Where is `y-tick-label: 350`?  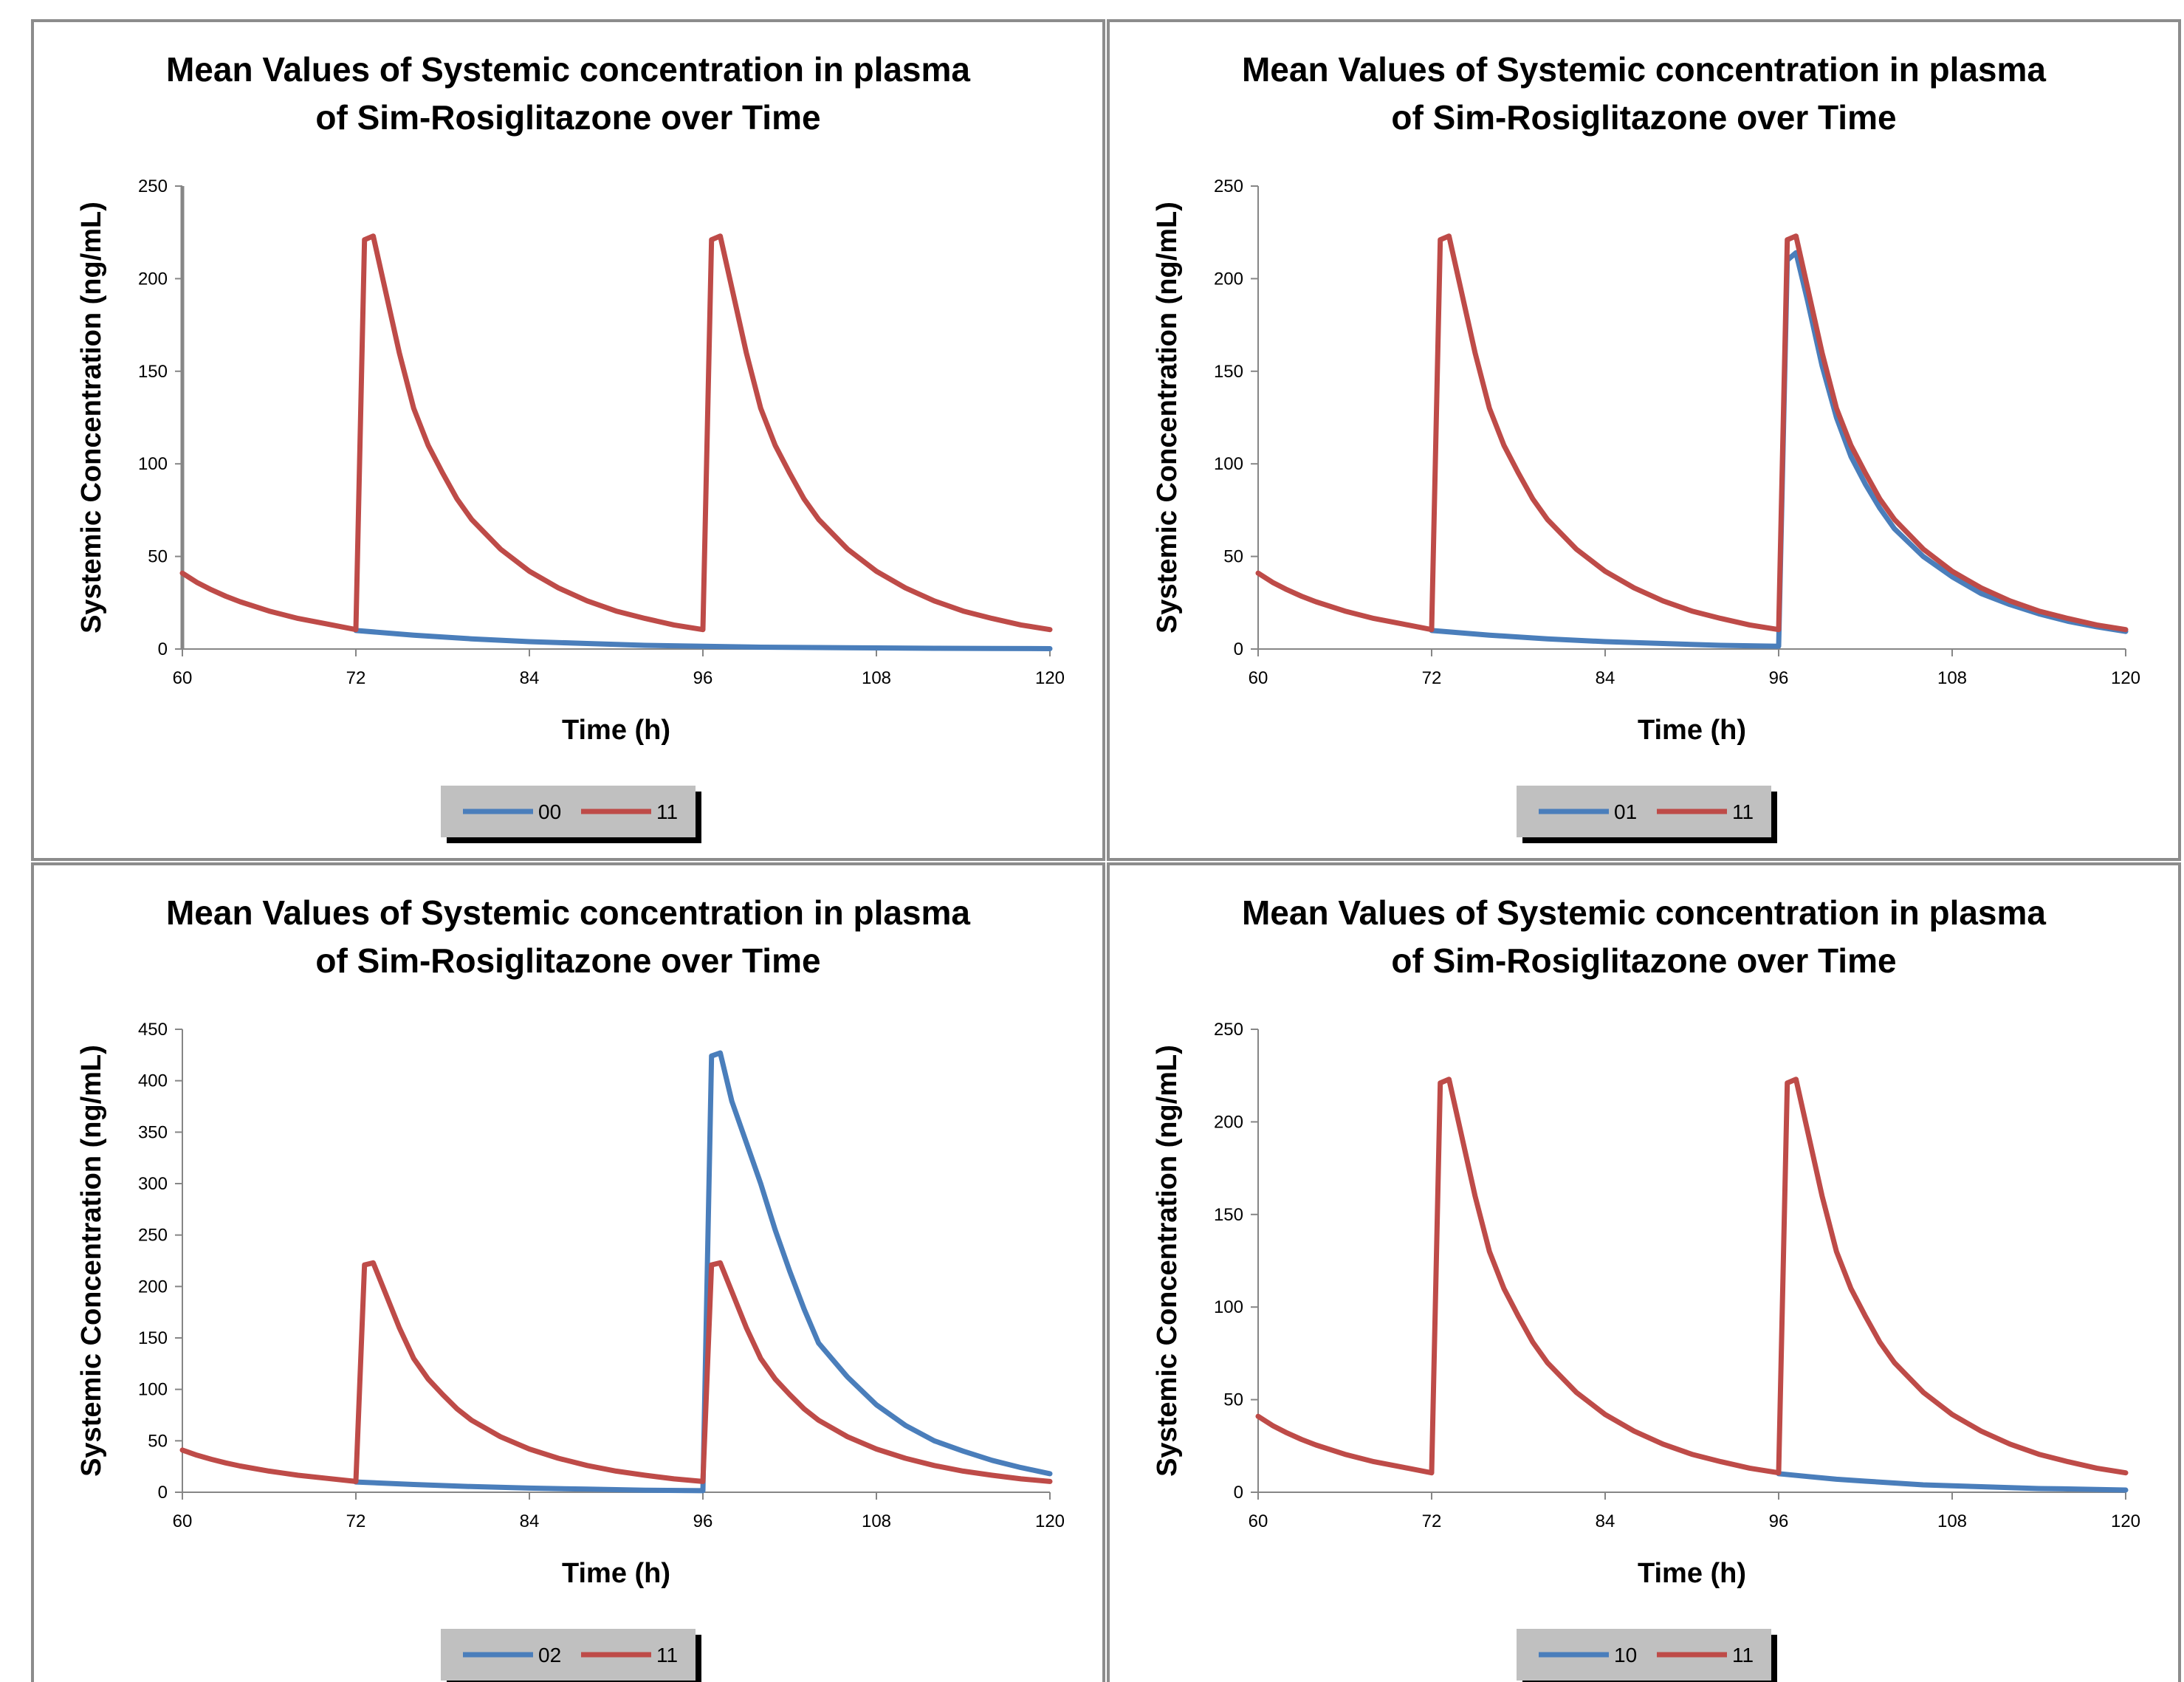 y-tick-label: 350 is located at coordinates (153, 1132).